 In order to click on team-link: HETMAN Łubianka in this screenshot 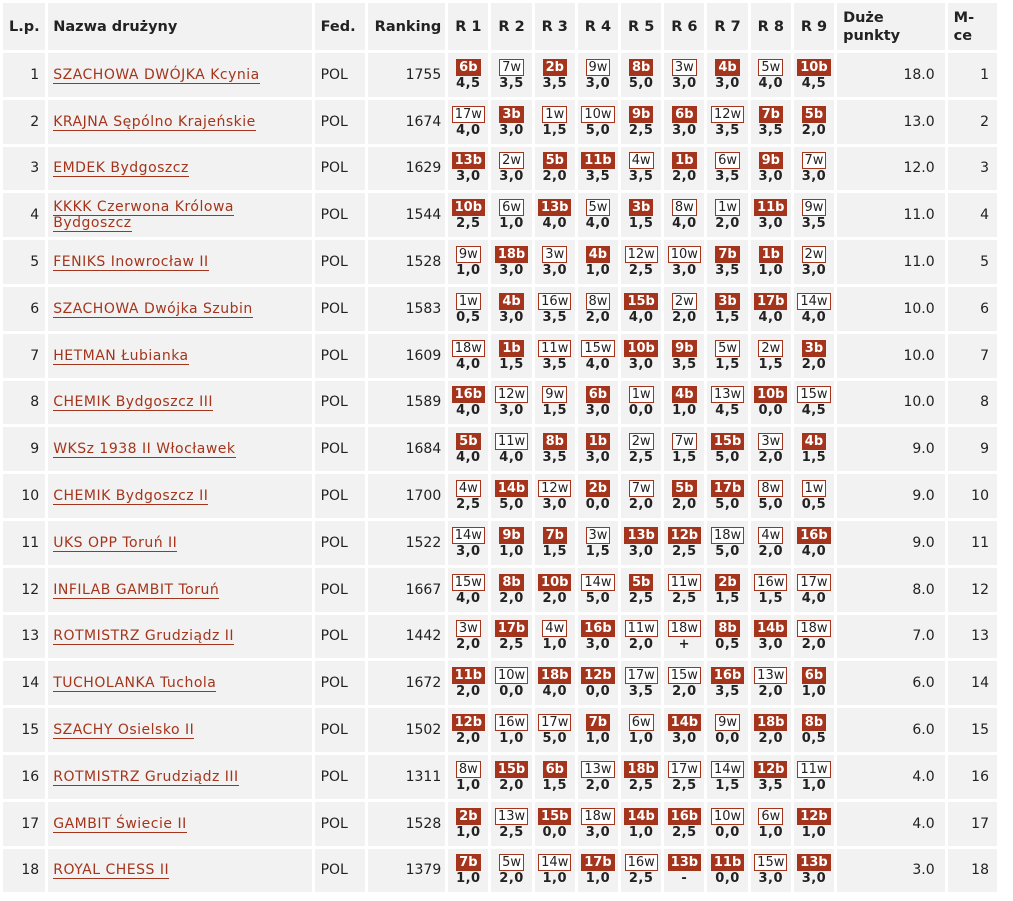, I will do `click(121, 356)`.